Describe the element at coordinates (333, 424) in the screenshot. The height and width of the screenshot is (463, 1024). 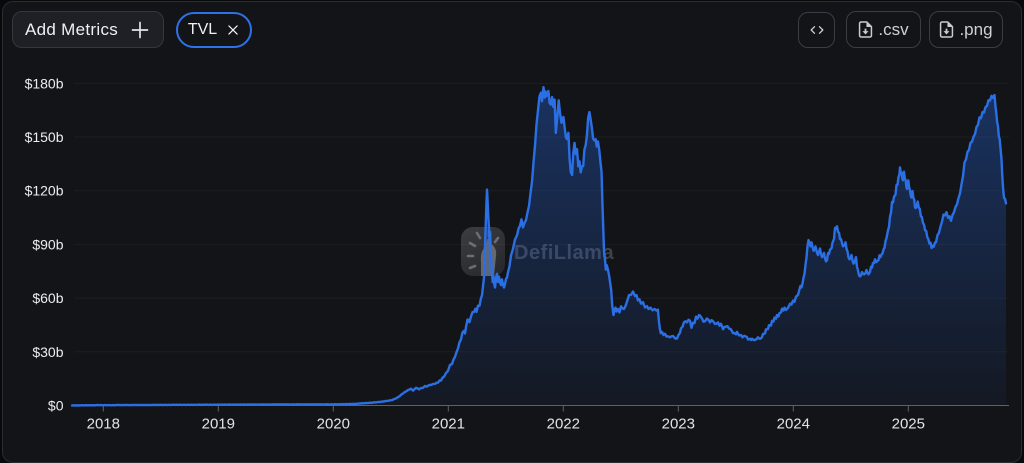
I see `svg-text: 2020` at that location.